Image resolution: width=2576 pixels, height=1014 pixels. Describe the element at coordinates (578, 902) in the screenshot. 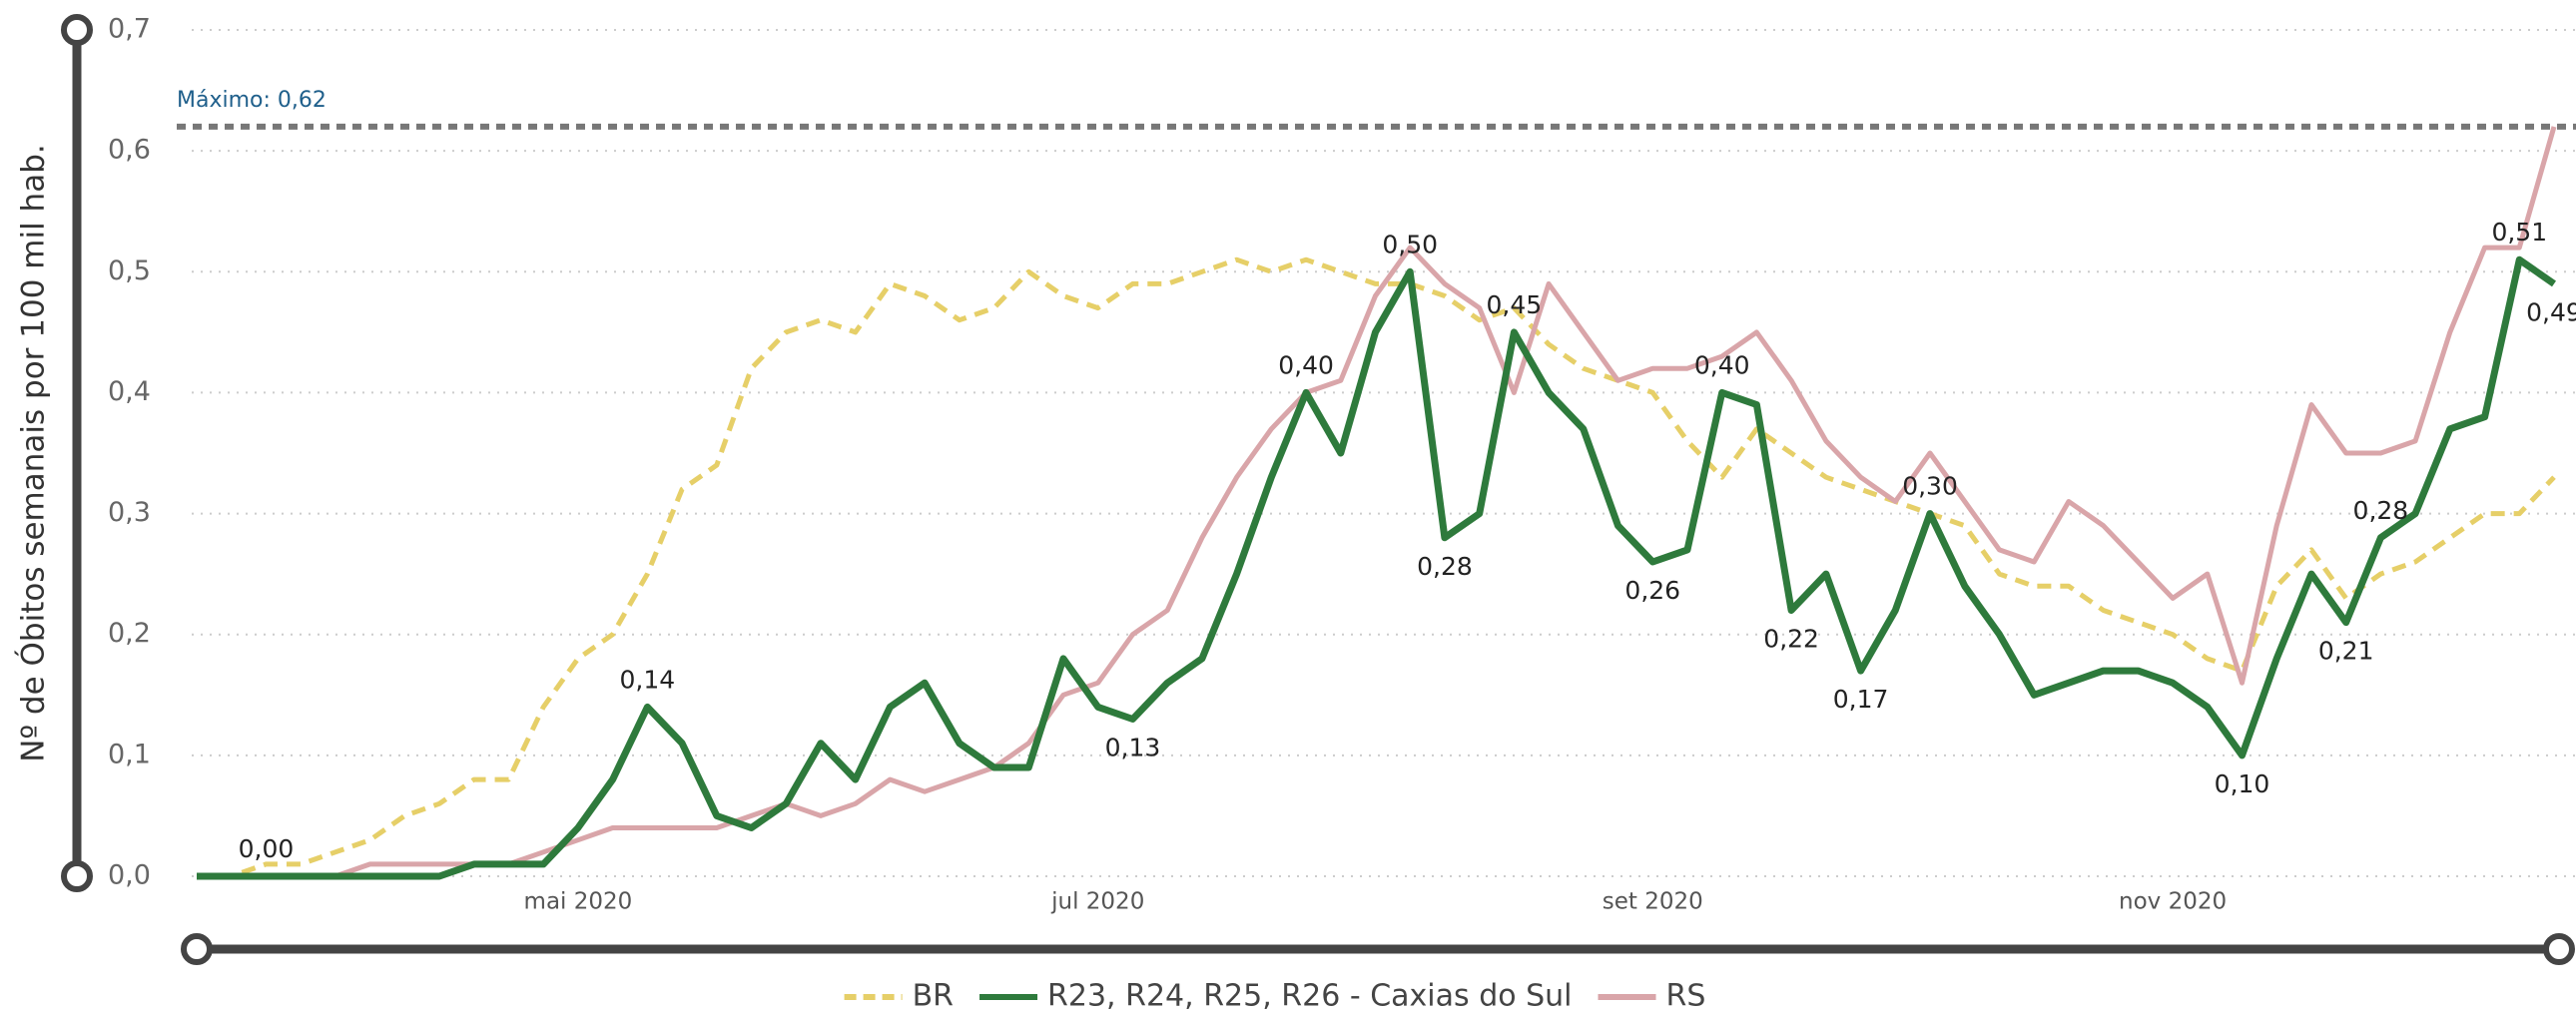

I see `x-tick-label: mai 2020` at that location.